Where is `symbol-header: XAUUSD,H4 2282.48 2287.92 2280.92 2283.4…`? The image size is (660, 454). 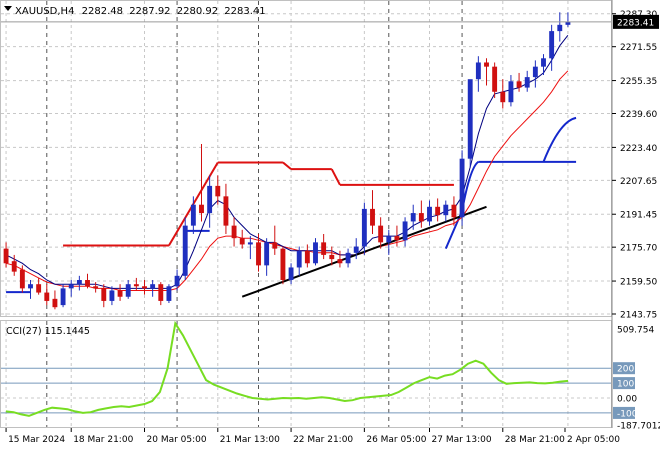 symbol-header: XAUUSD,H4 2282.48 2287.92 2280.92 2283.4… is located at coordinates (135, 11).